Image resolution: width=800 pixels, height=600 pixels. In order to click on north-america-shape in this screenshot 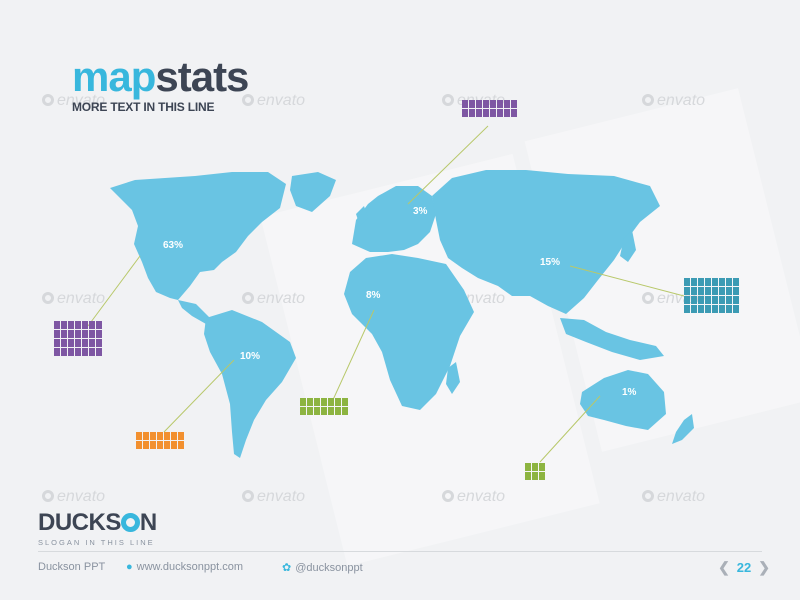, I will do `click(198, 236)`.